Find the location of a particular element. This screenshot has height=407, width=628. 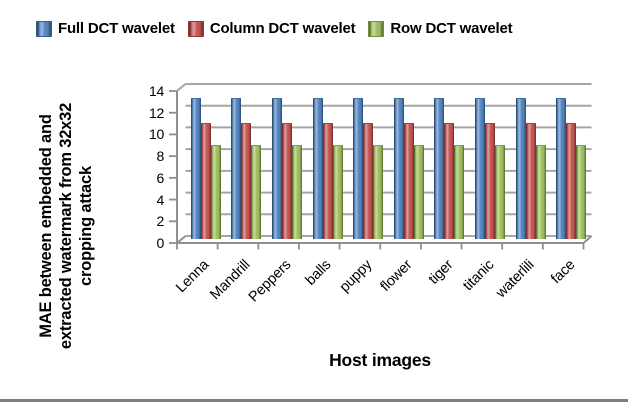

bar-column-peppers is located at coordinates (287, 181).